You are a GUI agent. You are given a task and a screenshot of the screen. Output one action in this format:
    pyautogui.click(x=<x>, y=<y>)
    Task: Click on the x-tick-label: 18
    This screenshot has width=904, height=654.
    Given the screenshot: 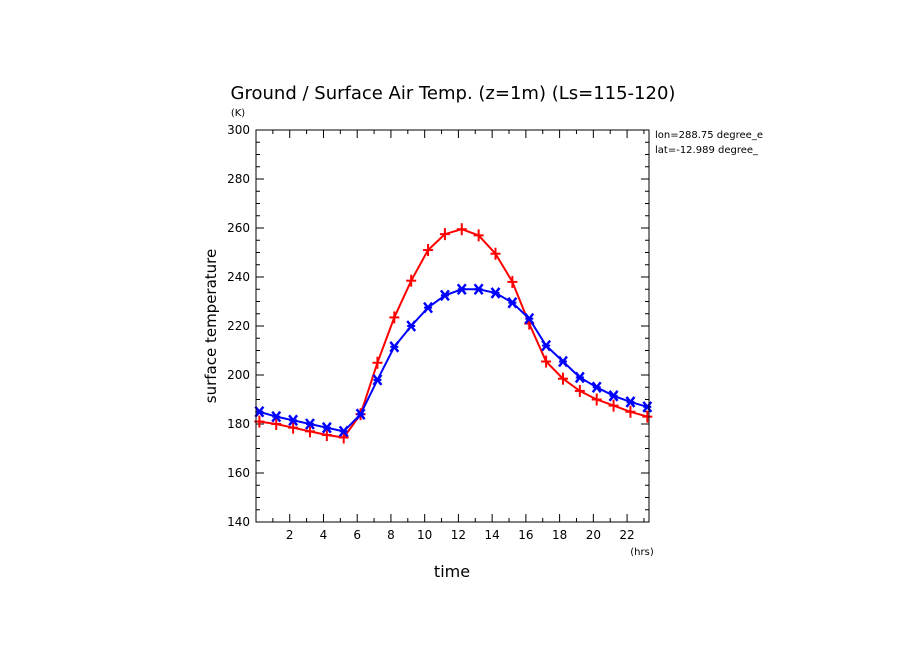 What is the action you would take?
    pyautogui.click(x=559, y=535)
    